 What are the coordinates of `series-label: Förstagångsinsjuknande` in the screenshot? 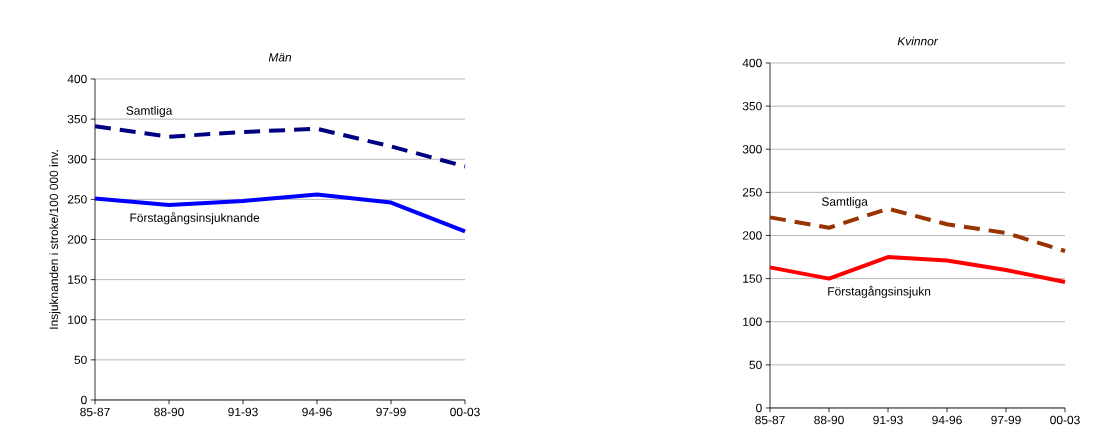 It's located at (195, 218).